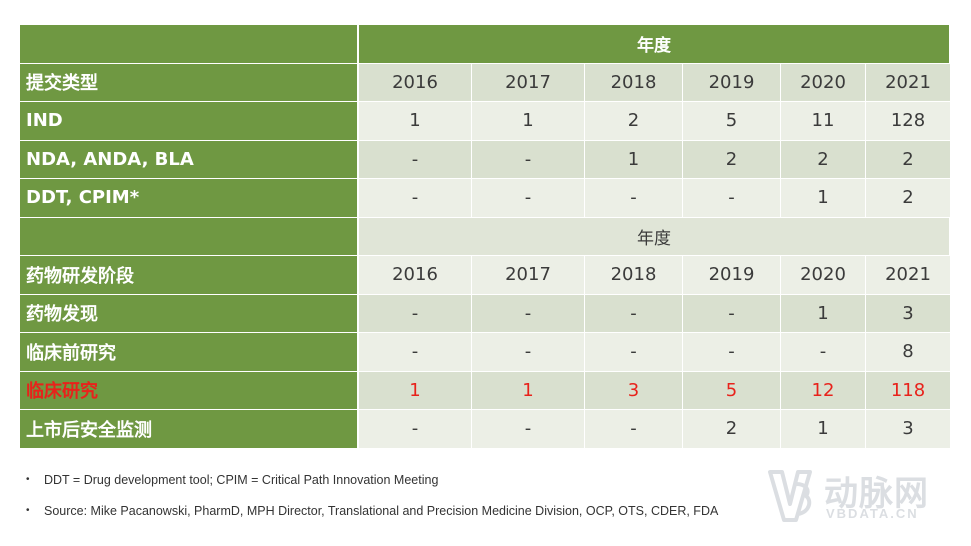 Image resolution: width=971 pixels, height=546 pixels. Describe the element at coordinates (189, 121) in the screenshot. I see `row-label: IND` at that location.